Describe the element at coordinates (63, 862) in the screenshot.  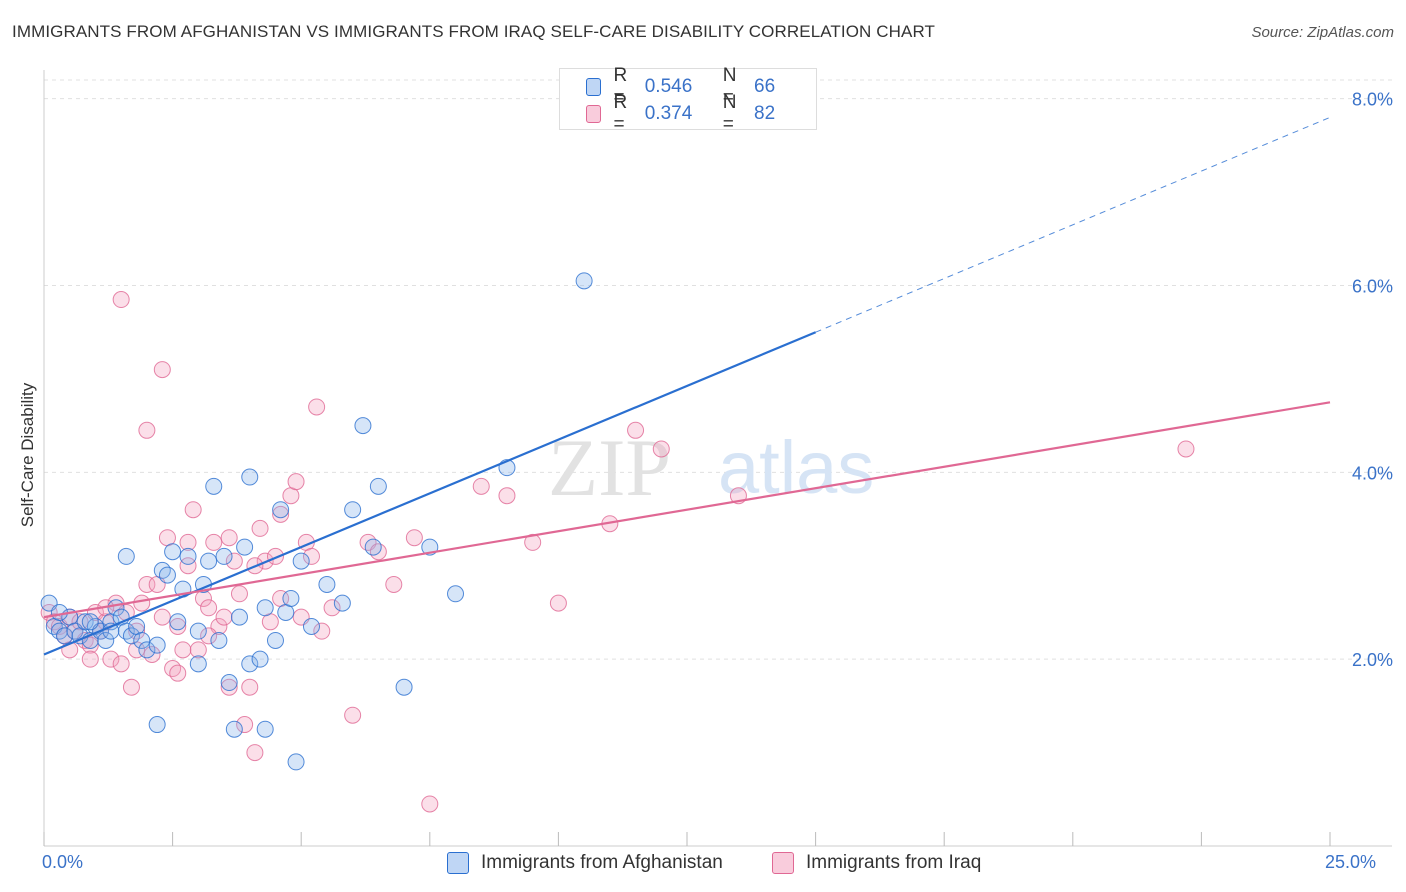
I see `x-tick-min: 0.0%` at that location.